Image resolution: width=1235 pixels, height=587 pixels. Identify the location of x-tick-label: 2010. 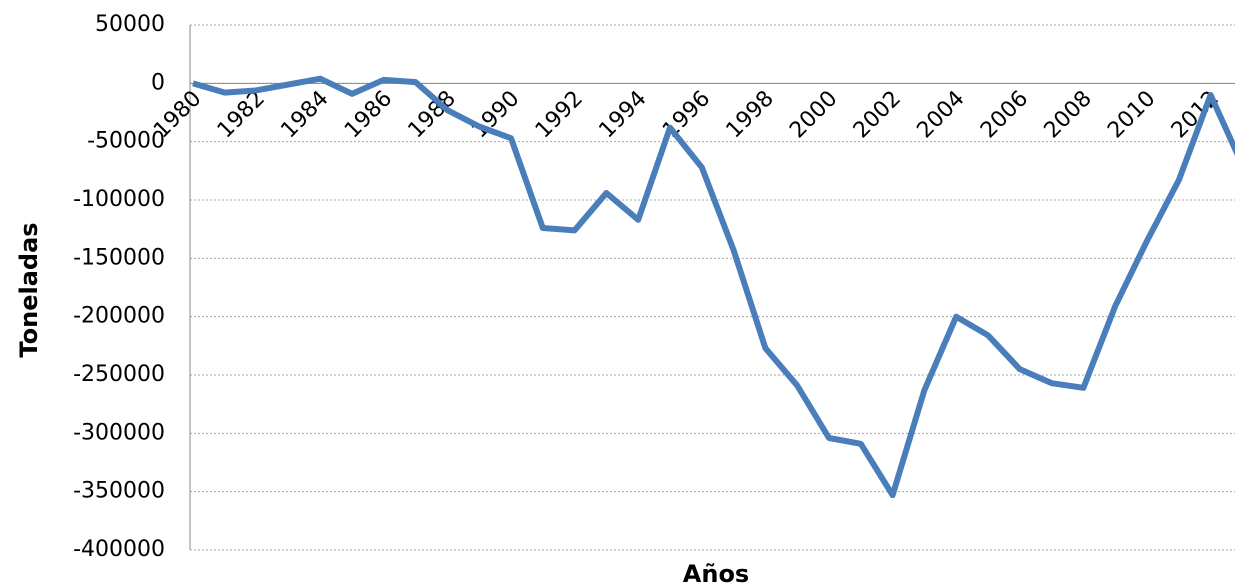
(1131, 114).